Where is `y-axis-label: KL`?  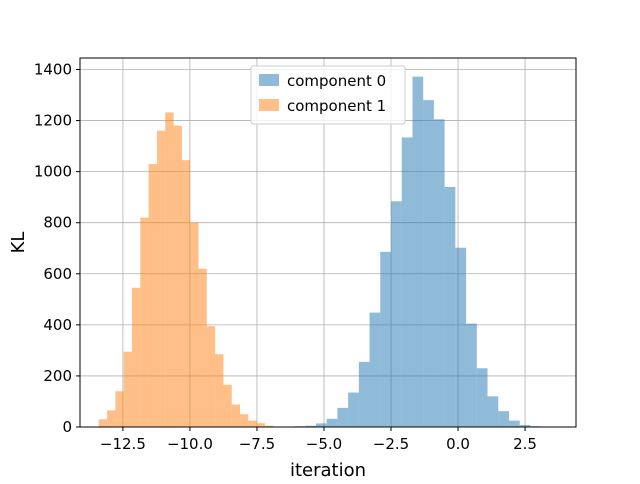
y-axis-label: KL is located at coordinates (18, 243).